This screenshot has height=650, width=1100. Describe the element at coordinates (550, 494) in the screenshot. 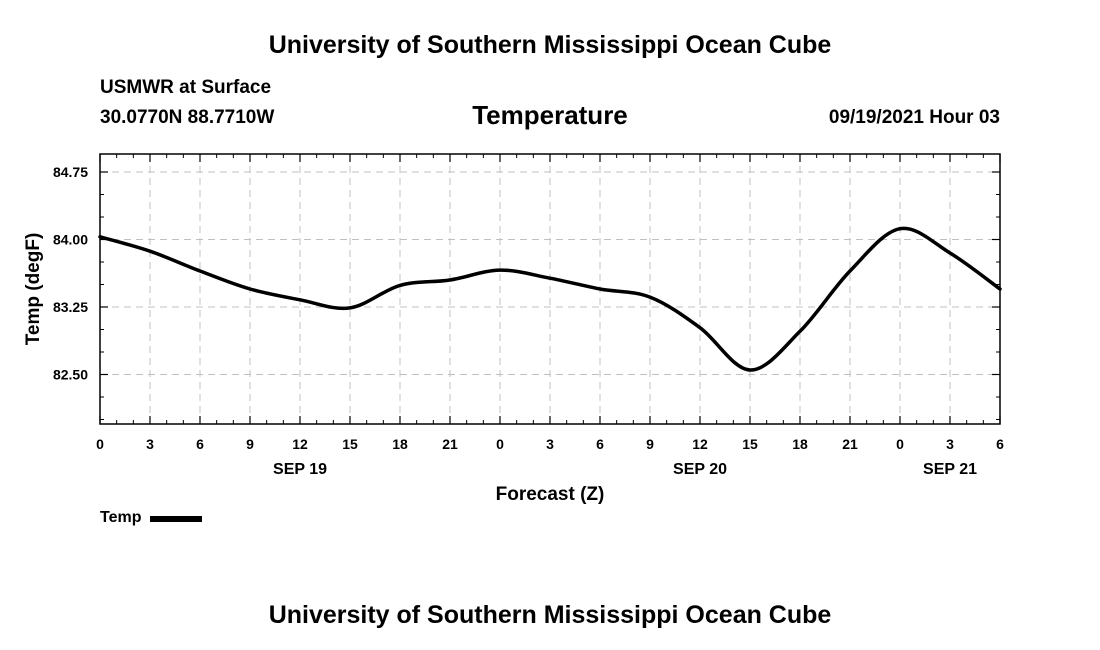

I see `x-axis-title: Forecast (Z)` at that location.